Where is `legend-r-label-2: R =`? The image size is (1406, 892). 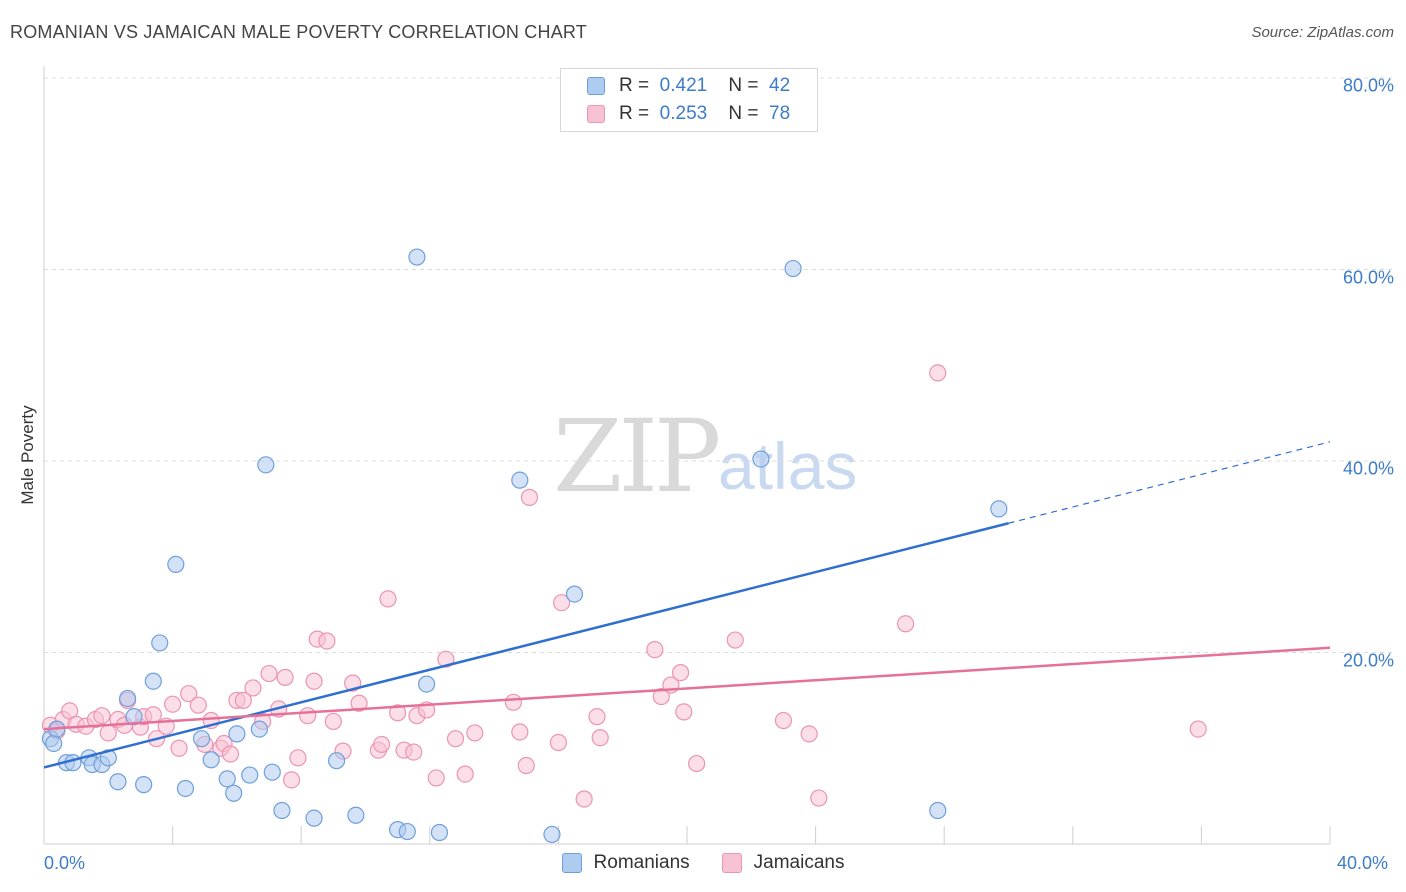 legend-r-label-2: R = is located at coordinates (634, 113).